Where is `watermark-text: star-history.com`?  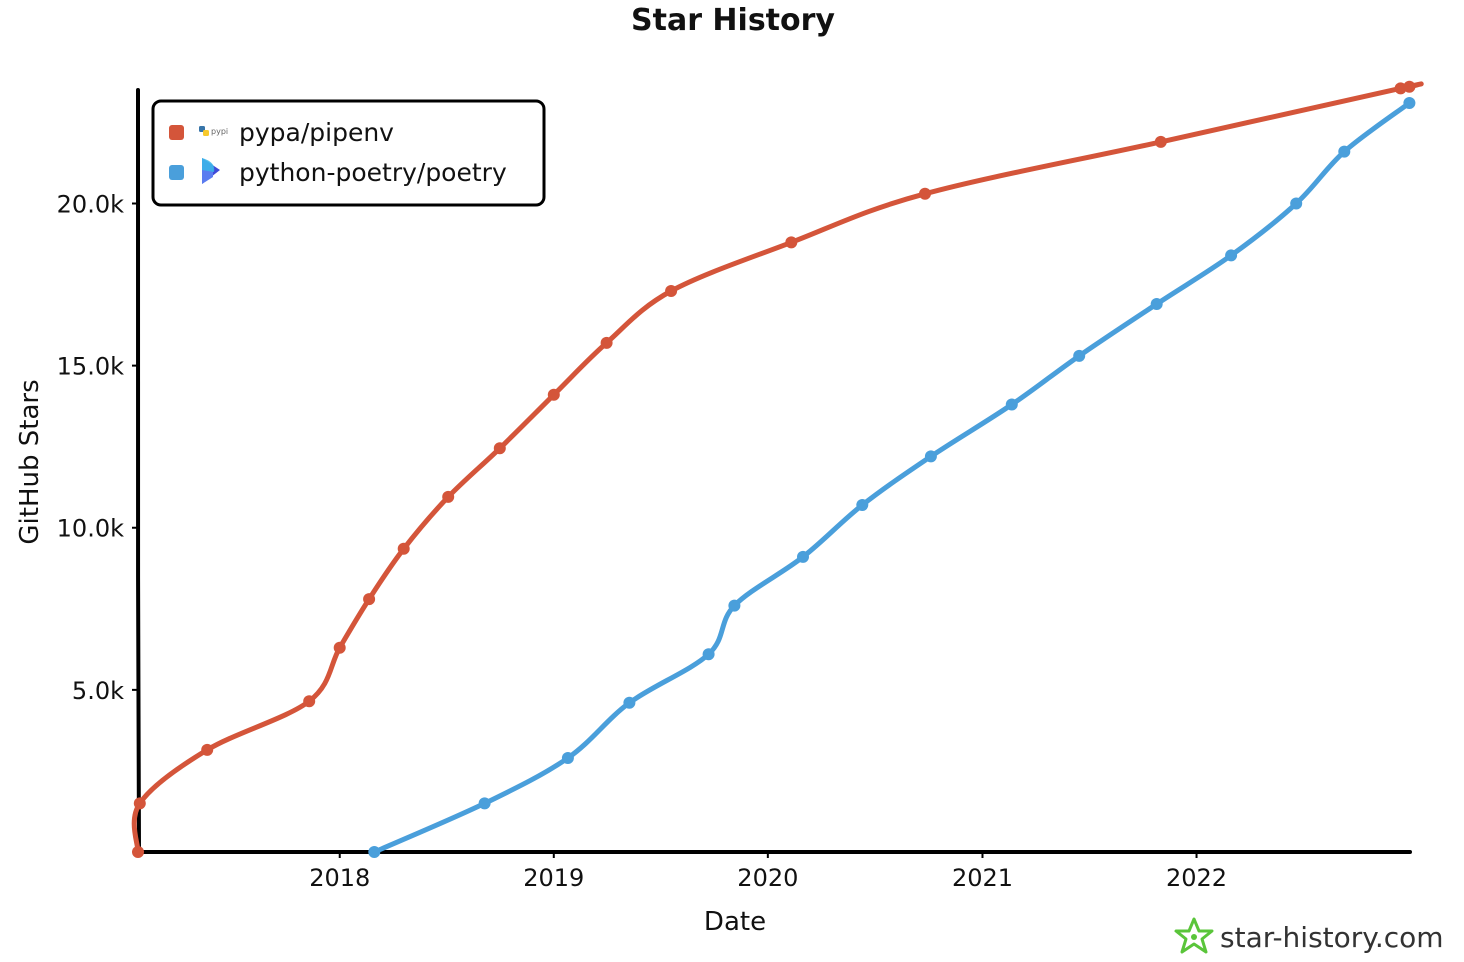
watermark-text: star-history.com is located at coordinates (1332, 937).